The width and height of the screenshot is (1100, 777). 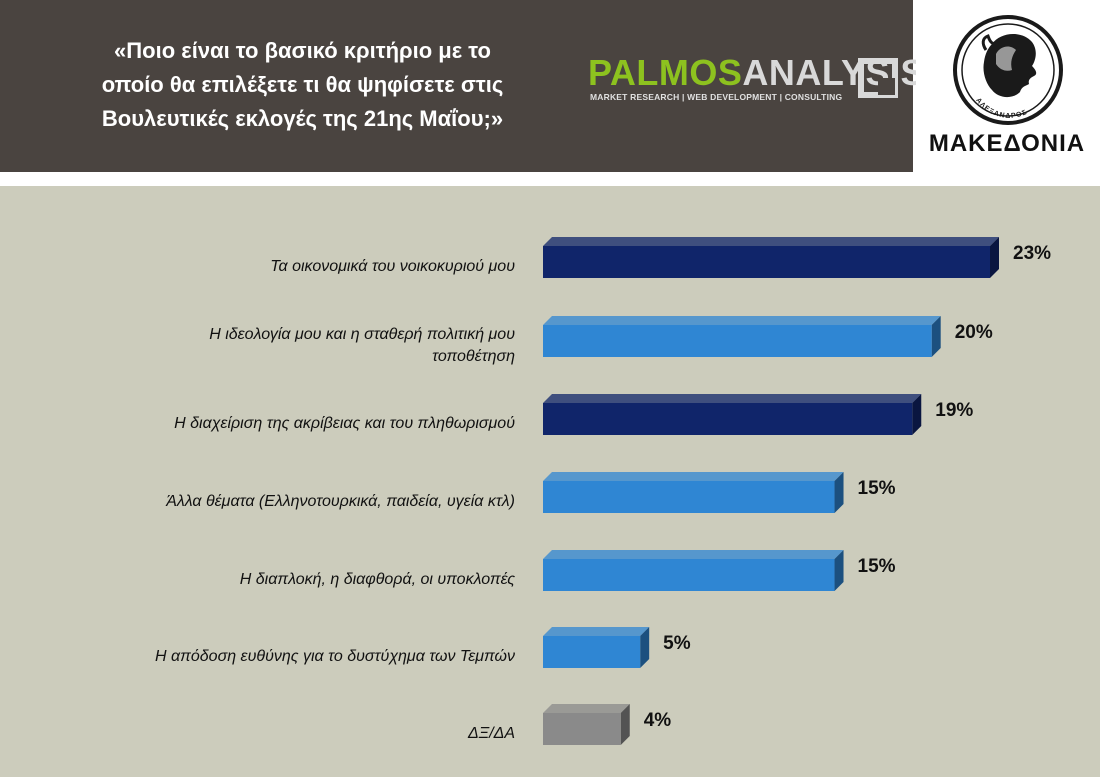 What do you see at coordinates (1032, 253) in the screenshot?
I see `bar-value-label: 23%` at bounding box center [1032, 253].